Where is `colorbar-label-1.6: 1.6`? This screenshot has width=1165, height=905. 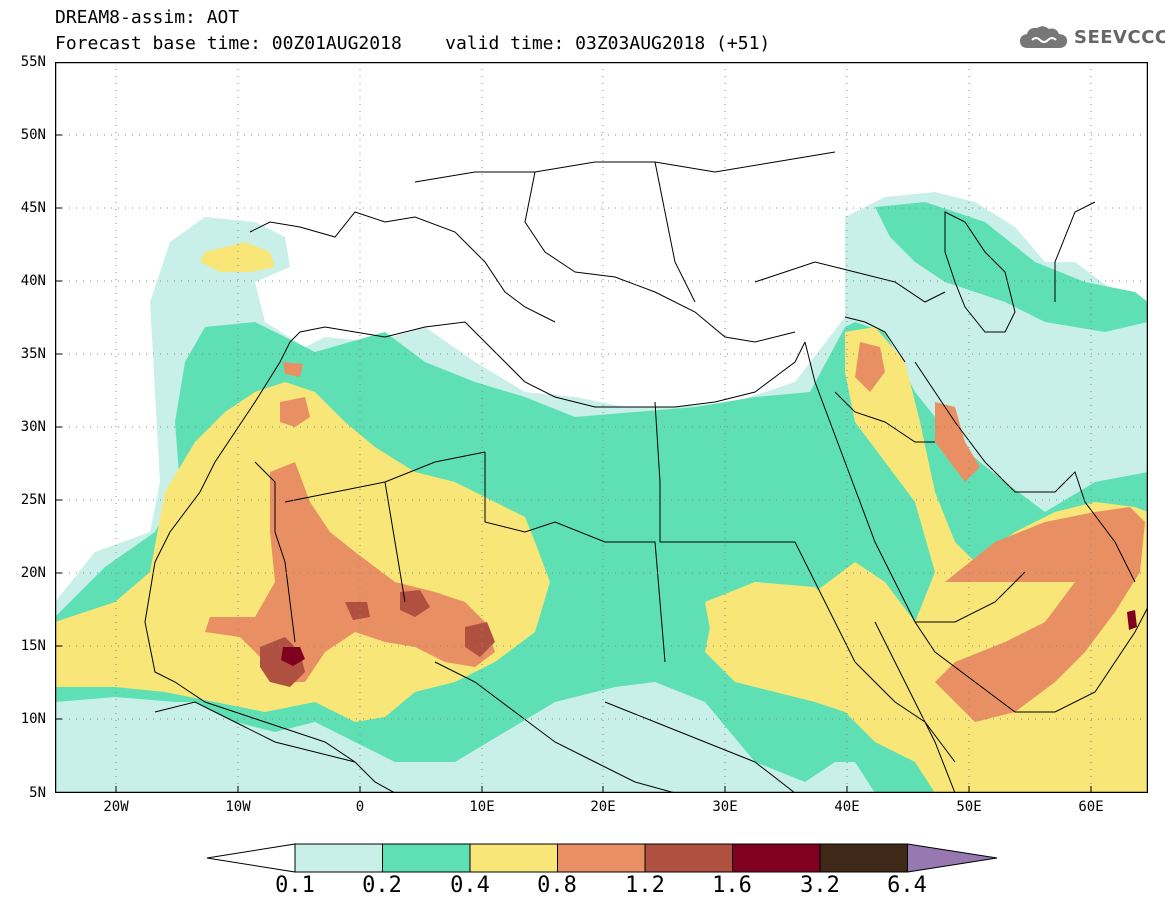
colorbar-label-1.6: 1.6 is located at coordinates (732, 885).